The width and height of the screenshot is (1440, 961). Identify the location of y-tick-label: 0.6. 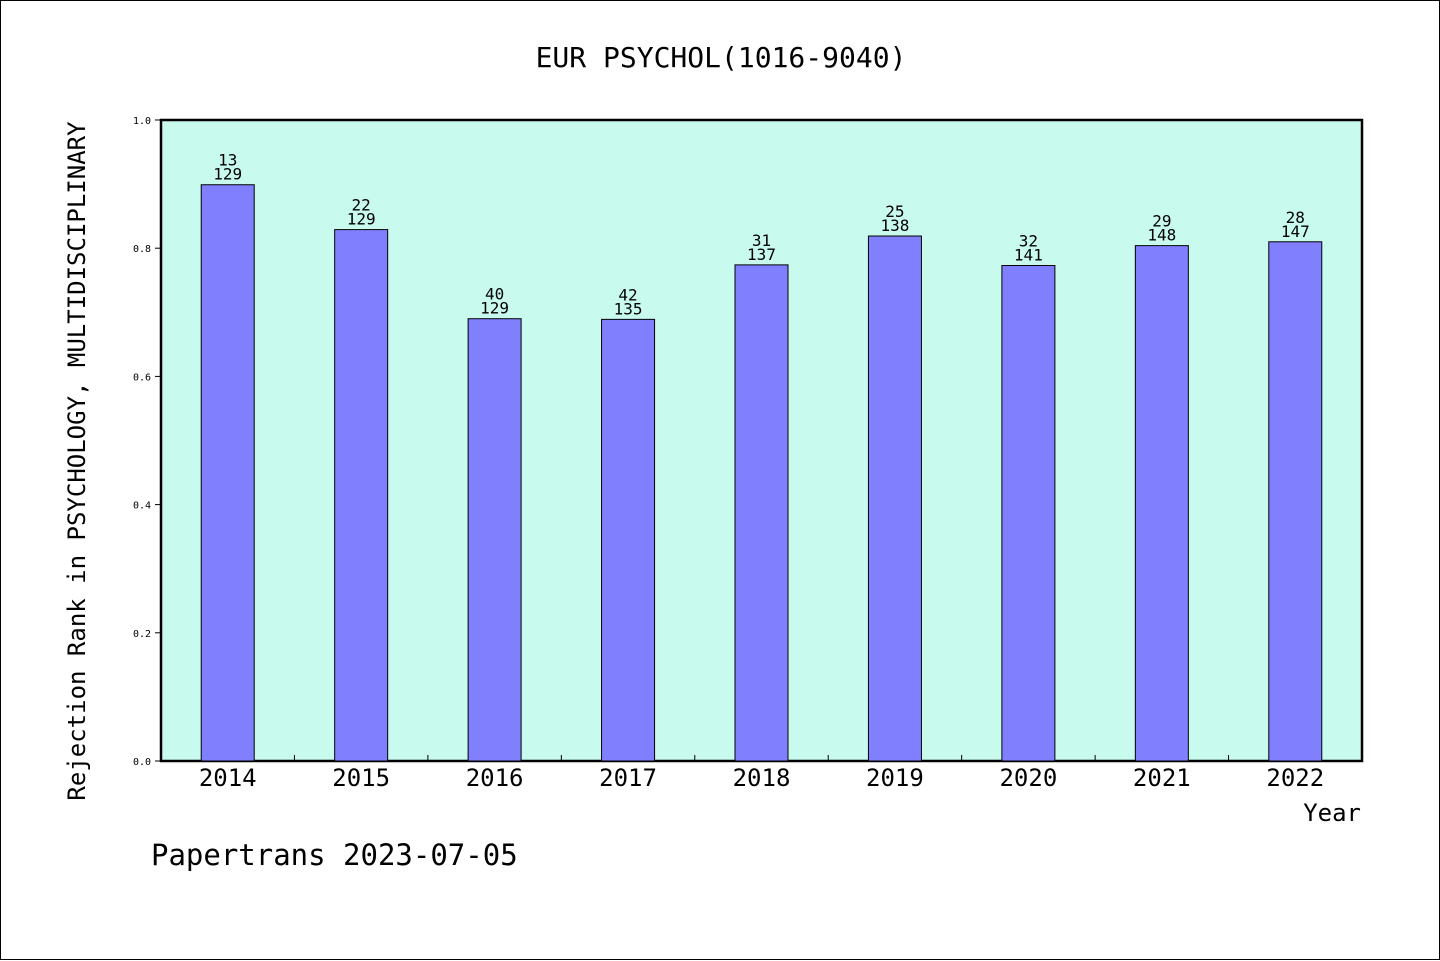
(142, 377).